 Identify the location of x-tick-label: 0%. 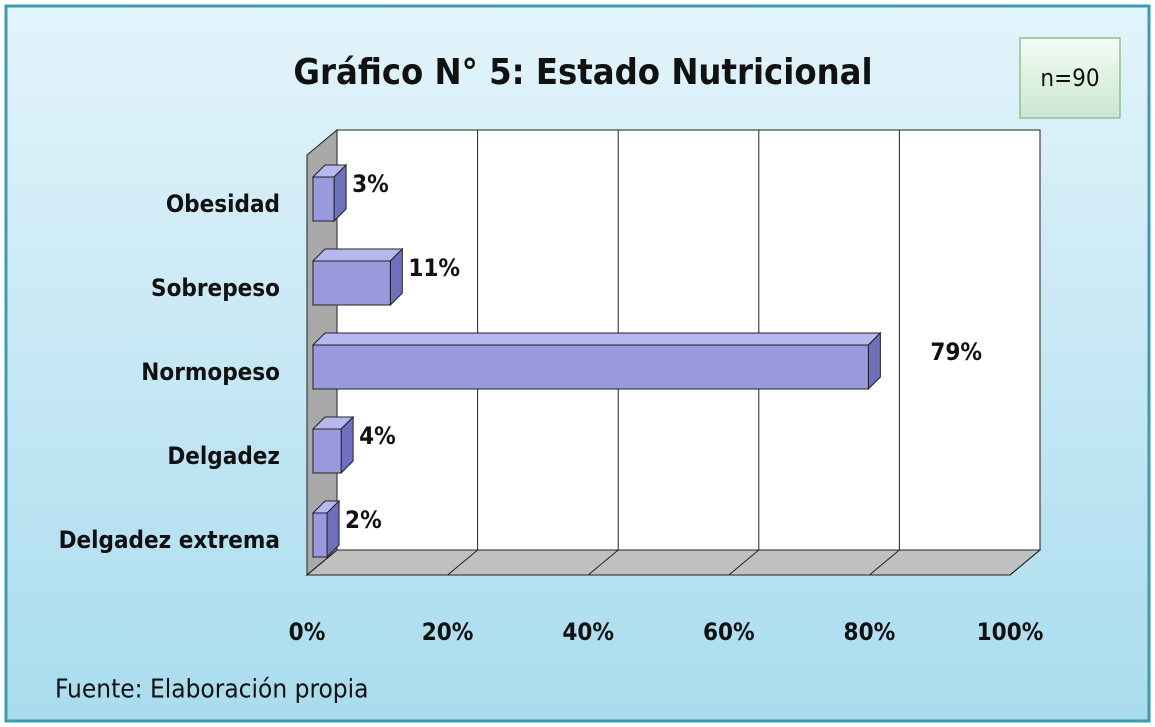
(307, 632).